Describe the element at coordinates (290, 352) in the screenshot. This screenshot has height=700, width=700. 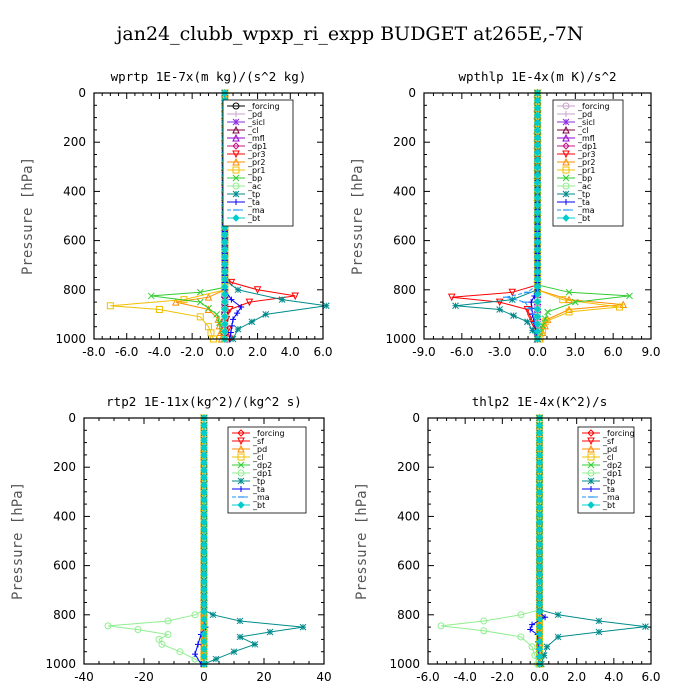
I see `x-tick-label: 4.0` at that location.